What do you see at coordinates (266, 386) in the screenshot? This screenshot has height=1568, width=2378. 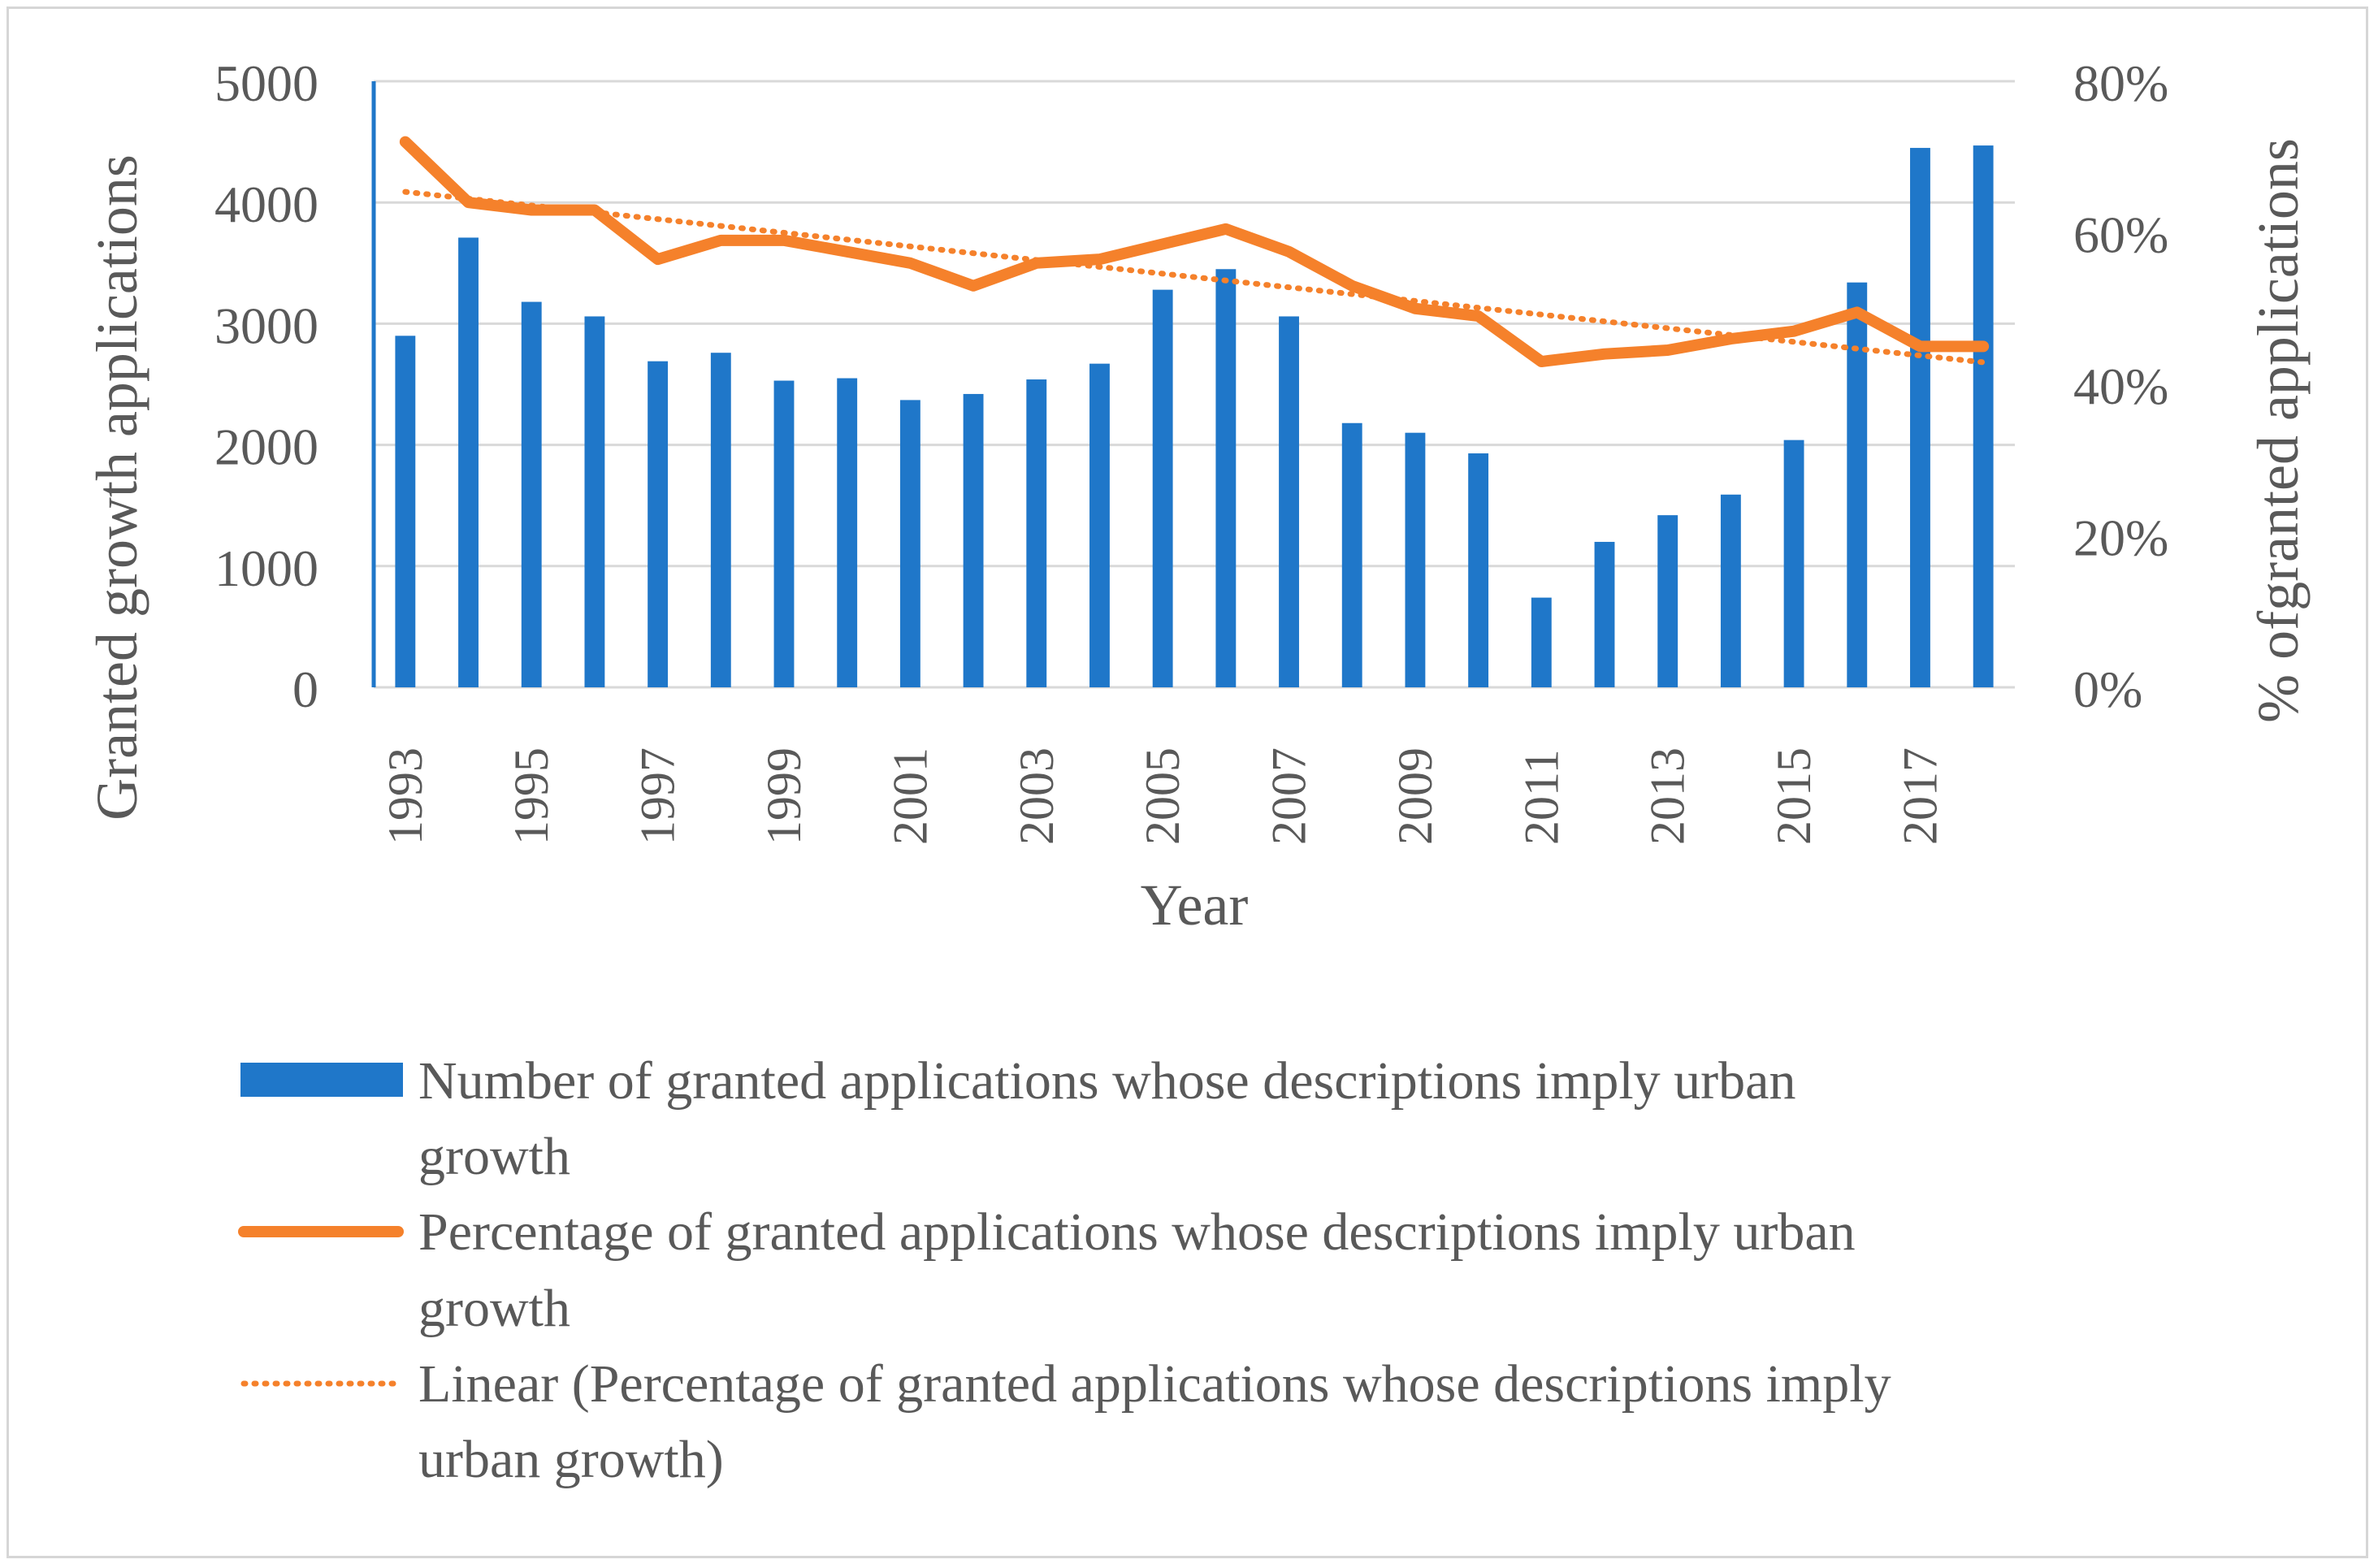 I see `left-axis-ticks: 0 1000 2000 3000 4000 5000` at bounding box center [266, 386].